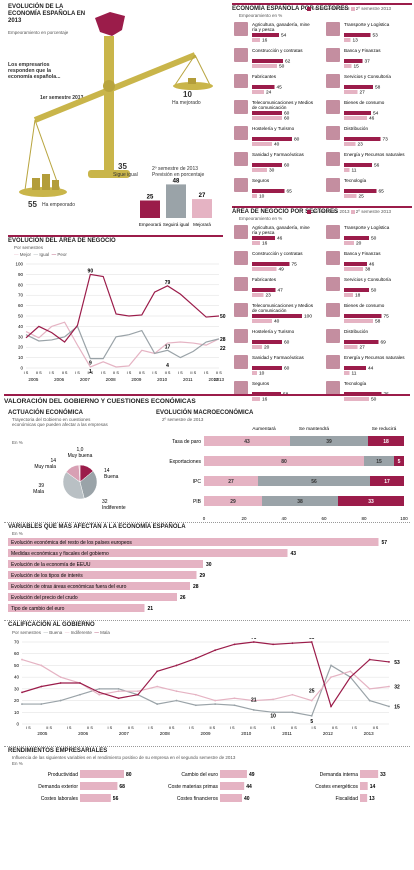 This screenshot has height=870, width=414. What do you see at coordinates (386, 442) in the screenshot?
I see `macro-value: 18` at bounding box center [386, 442].